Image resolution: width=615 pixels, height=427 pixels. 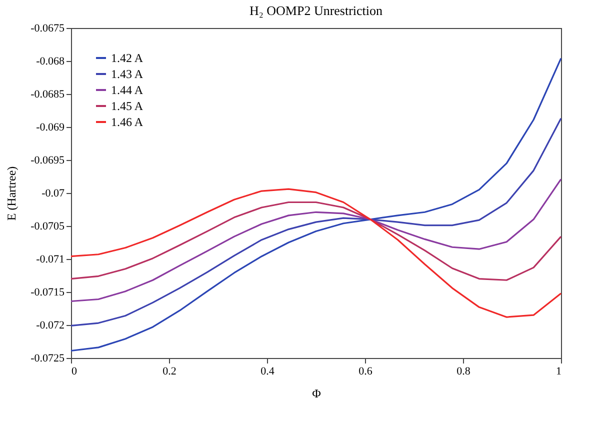 I want to click on x-tick-label: 1, so click(x=559, y=372).